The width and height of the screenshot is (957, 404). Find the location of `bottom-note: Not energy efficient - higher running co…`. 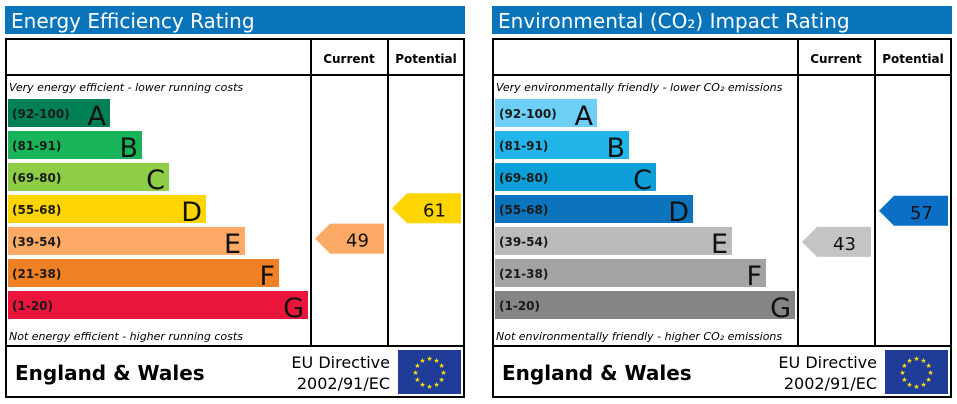

bottom-note: Not energy efficient - higher running co… is located at coordinates (126, 336).